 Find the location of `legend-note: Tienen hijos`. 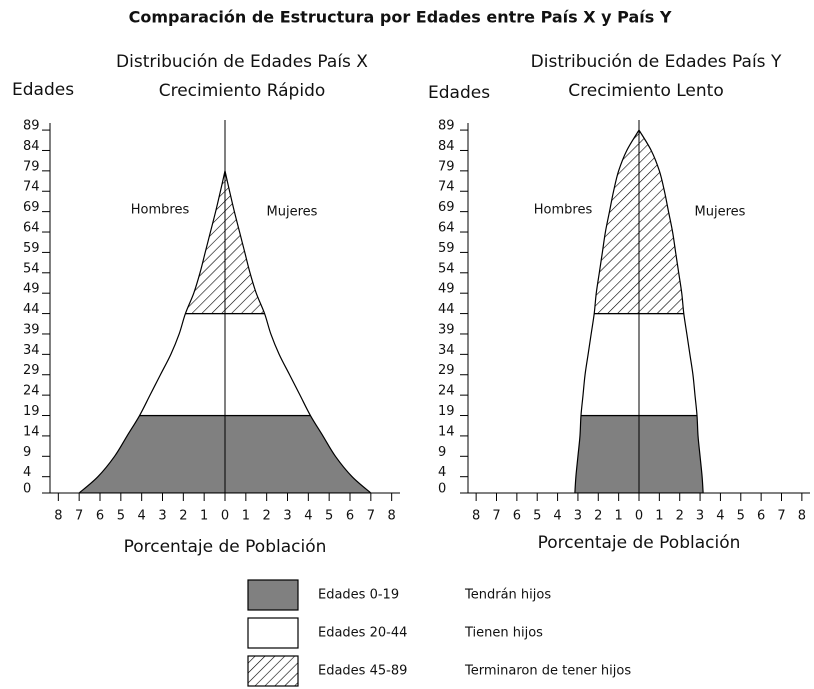

legend-note: Tienen hijos is located at coordinates (503, 633).